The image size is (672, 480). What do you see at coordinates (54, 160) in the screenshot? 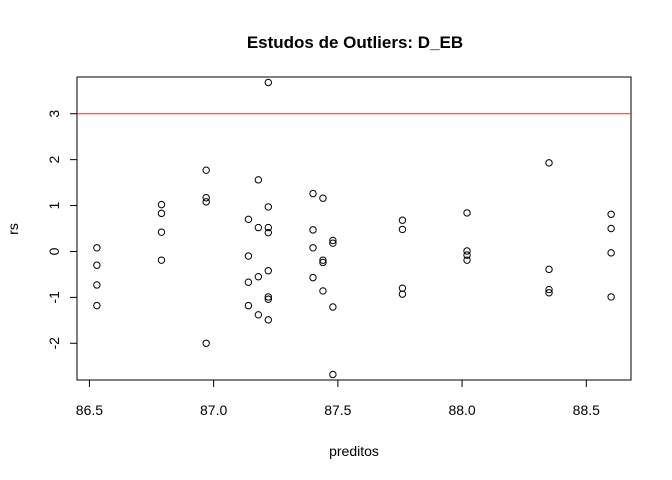
I see `y-tick-label: 2` at bounding box center [54, 160].